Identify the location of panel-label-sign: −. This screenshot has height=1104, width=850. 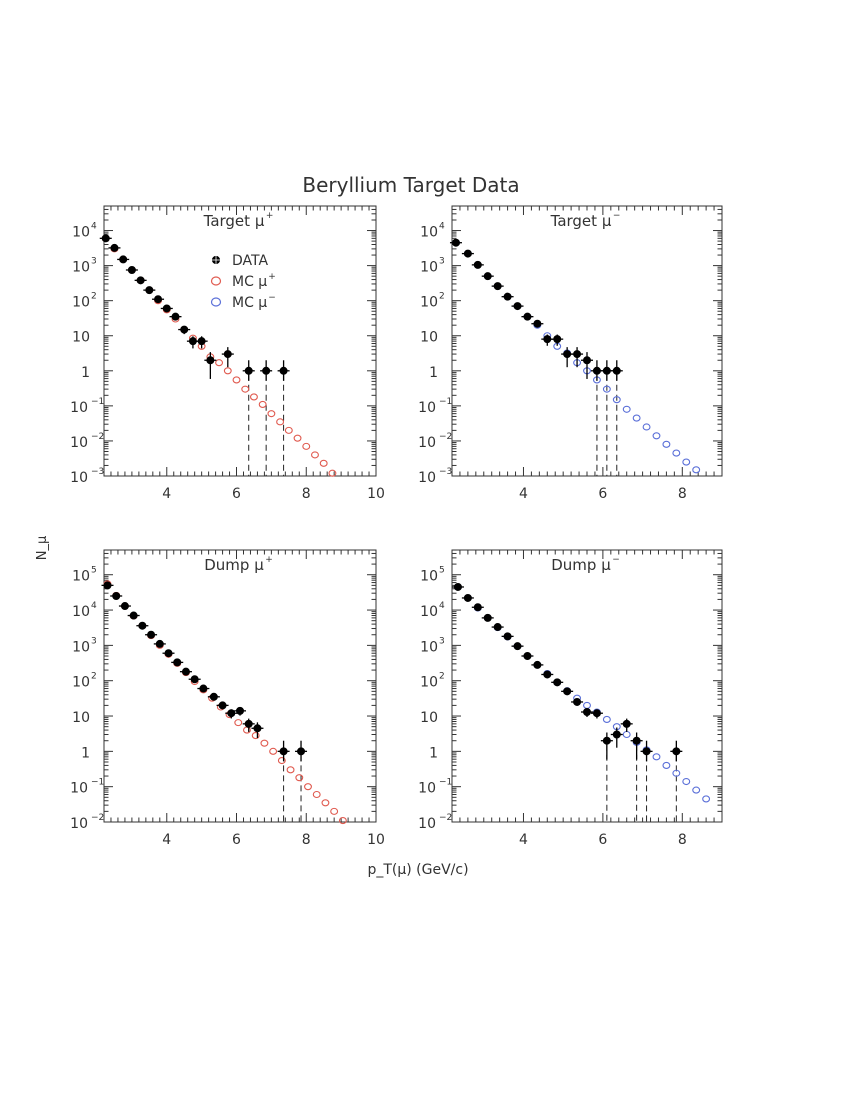
(617, 216).